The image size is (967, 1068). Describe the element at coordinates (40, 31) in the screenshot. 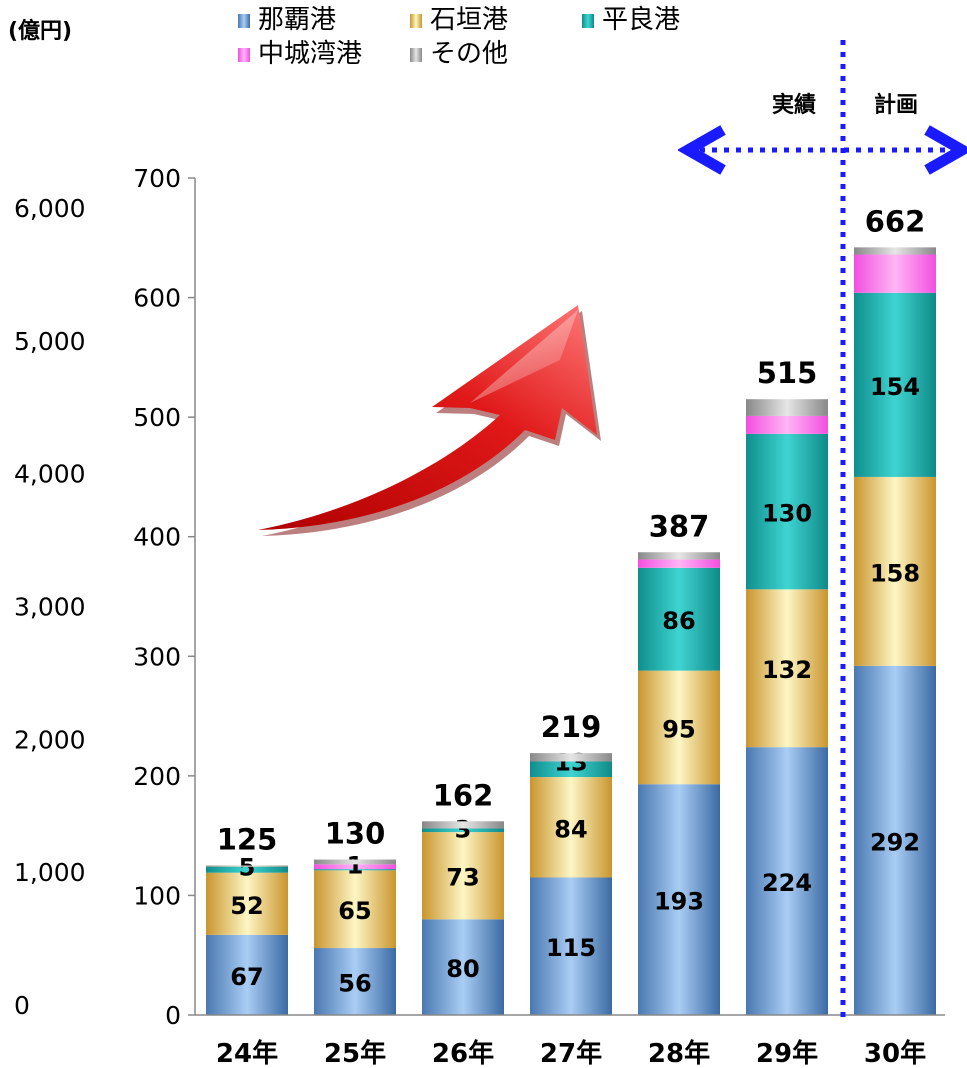

I see `unit-label: (億円)` at that location.